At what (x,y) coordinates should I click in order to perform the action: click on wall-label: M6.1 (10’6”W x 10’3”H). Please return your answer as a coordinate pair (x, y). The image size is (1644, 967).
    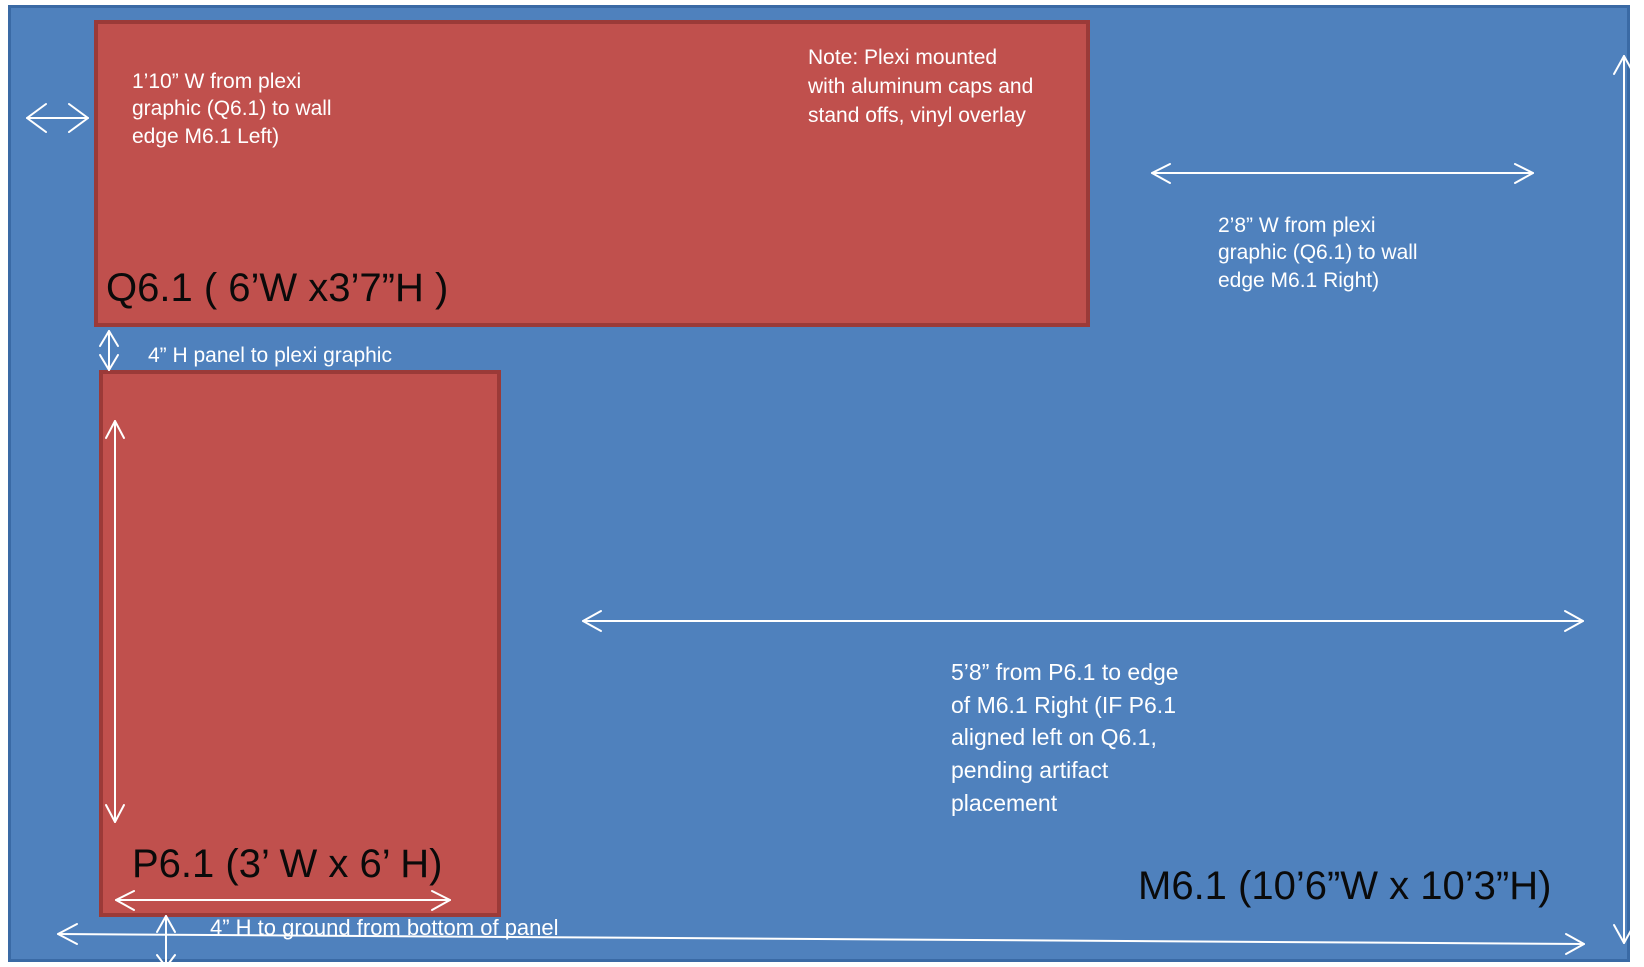
    Looking at the image, I should click on (1345, 886).